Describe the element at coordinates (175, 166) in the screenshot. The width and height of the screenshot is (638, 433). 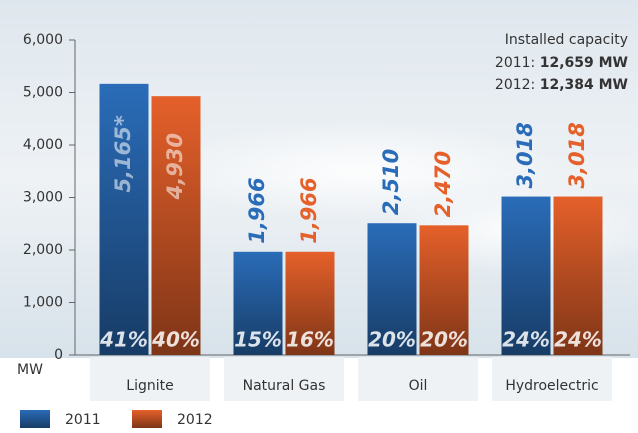
I see `value-label: 4,930` at that location.